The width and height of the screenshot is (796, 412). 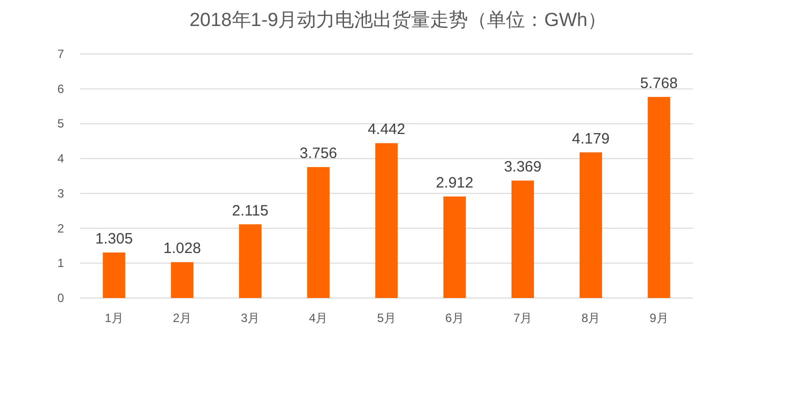 What do you see at coordinates (522, 318) in the screenshot?
I see `x-tick-label: 7月` at bounding box center [522, 318].